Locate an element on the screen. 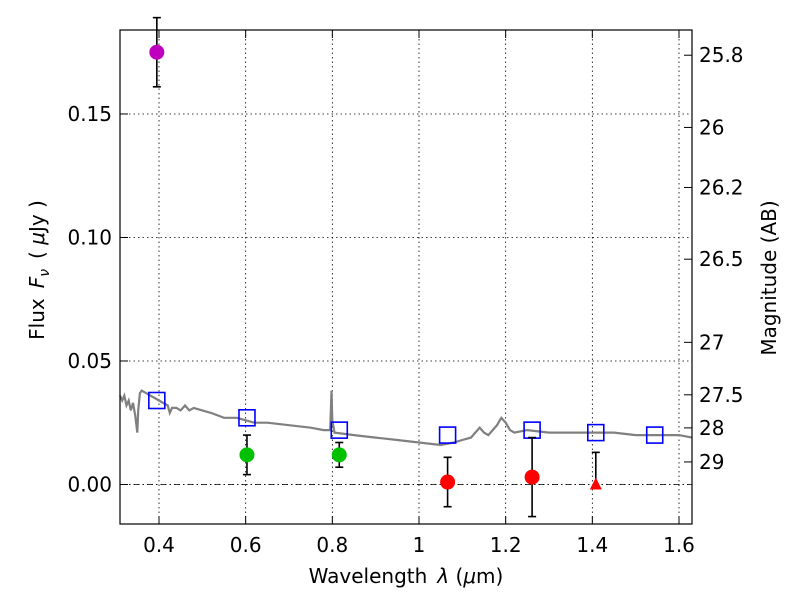 Image resolution: width=800 pixels, height=600 pixels. upper-limit-triangle is located at coordinates (595, 483).